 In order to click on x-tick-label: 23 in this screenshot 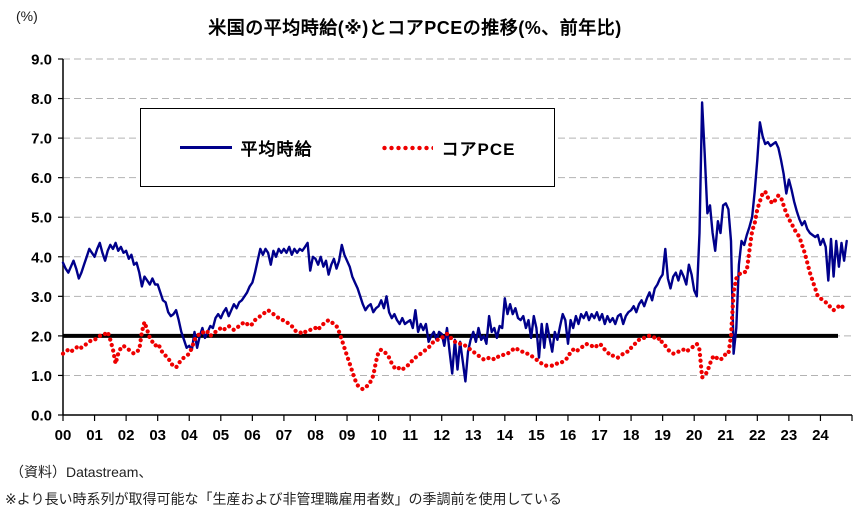, I will do `click(789, 435)`.